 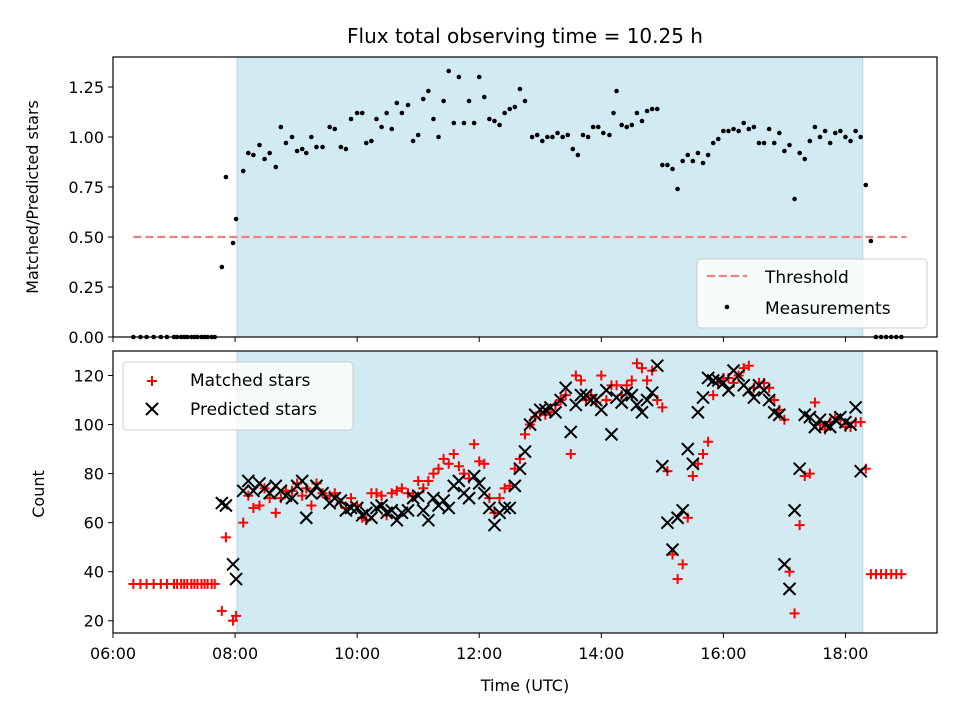 What do you see at coordinates (601, 653) in the screenshot?
I see `bottom-xtick-label-4: 14:00` at bounding box center [601, 653].